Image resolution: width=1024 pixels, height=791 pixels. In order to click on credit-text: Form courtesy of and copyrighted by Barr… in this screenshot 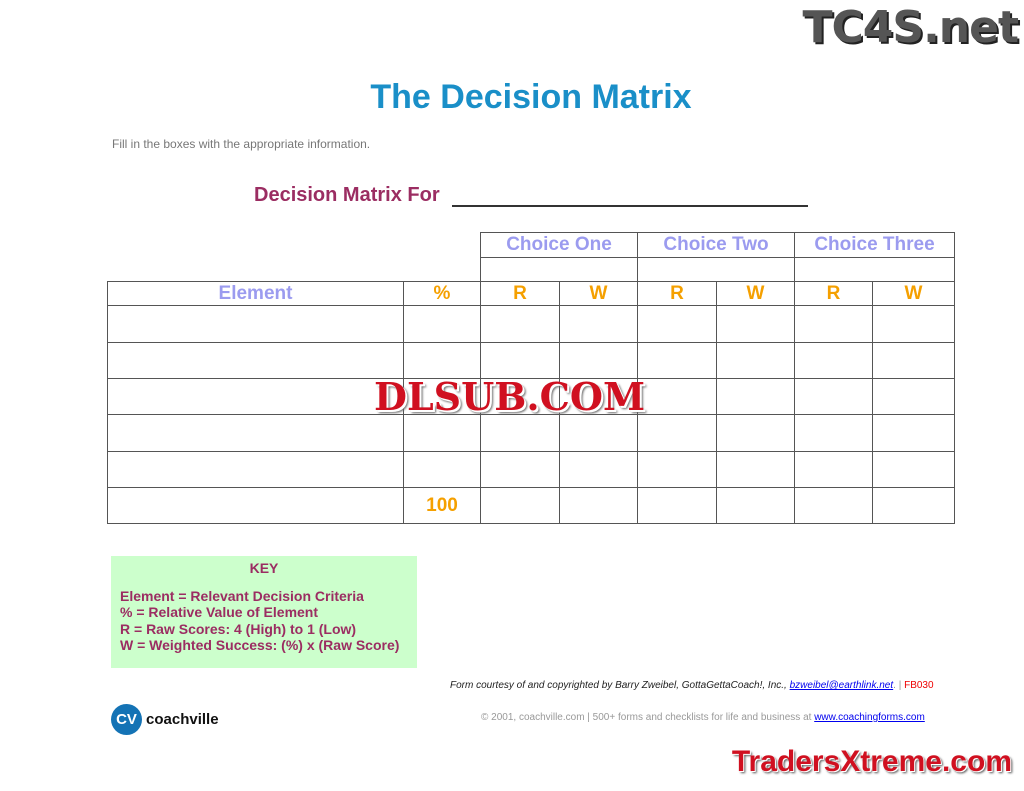, I will do `click(620, 685)`.